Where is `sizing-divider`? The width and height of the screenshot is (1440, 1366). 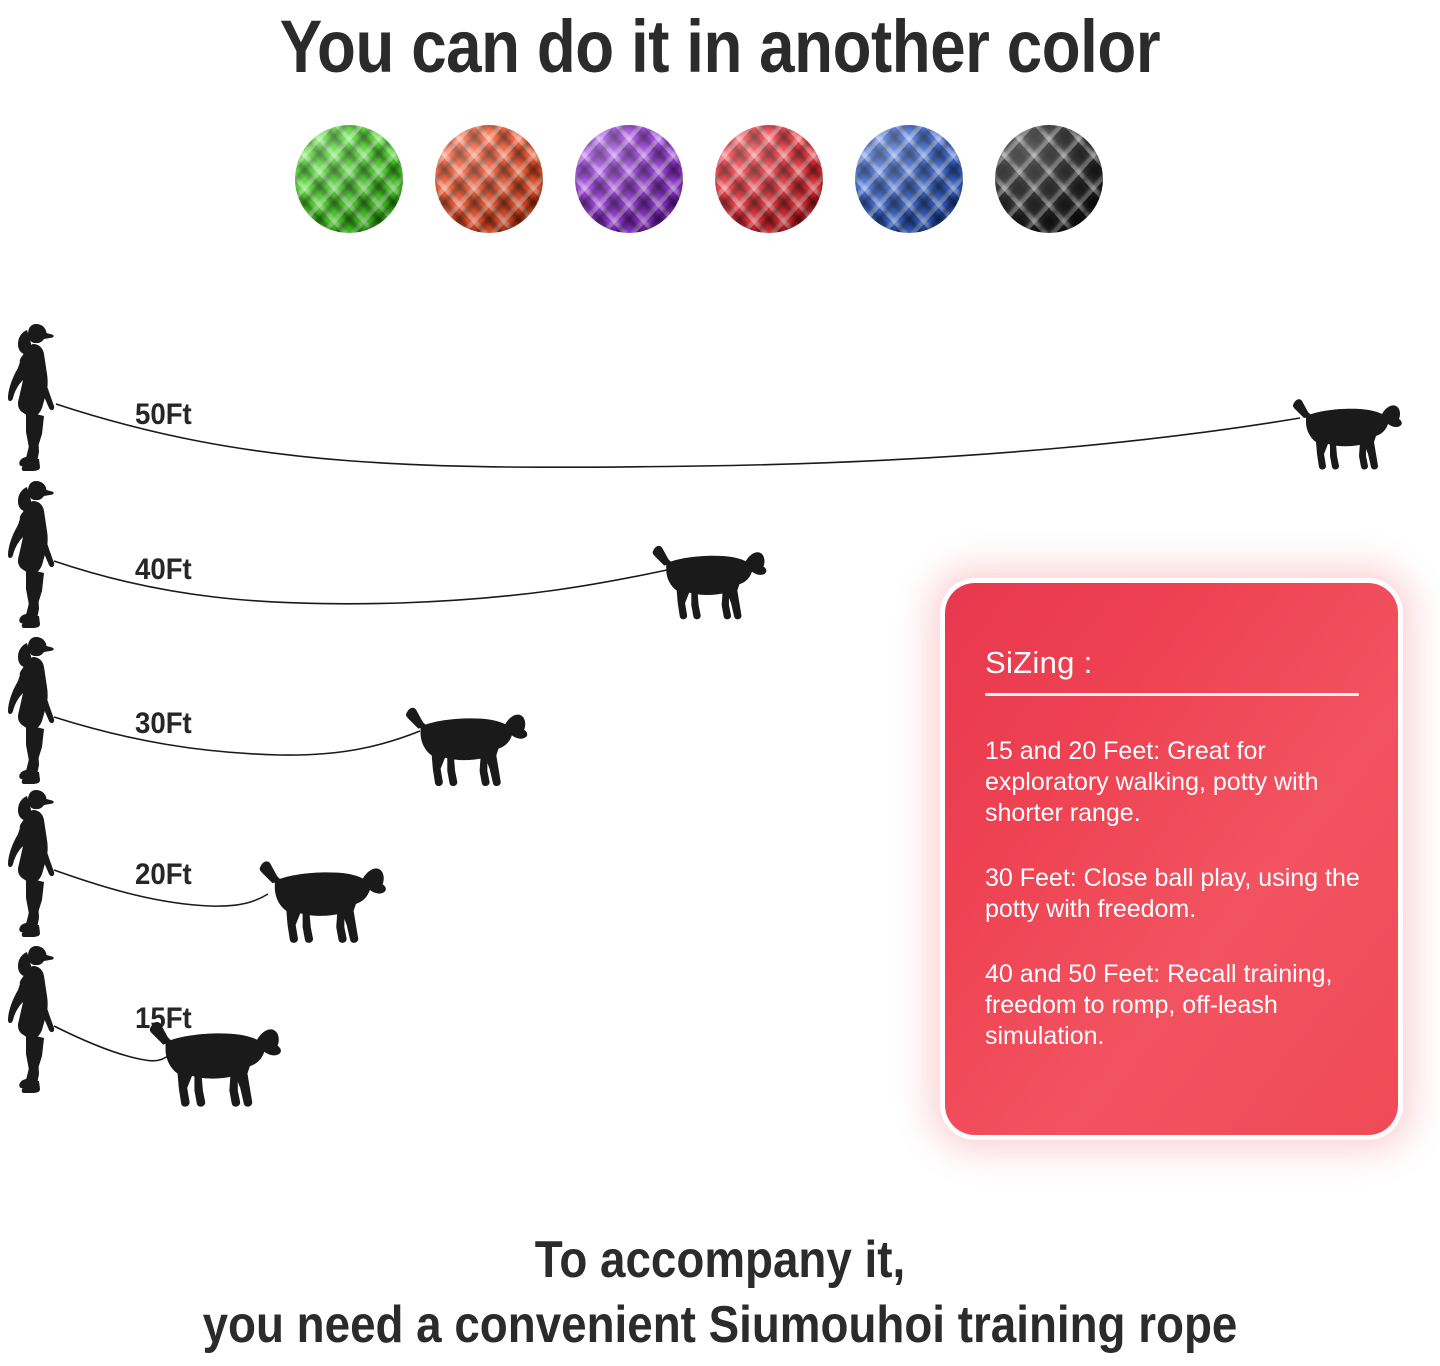
sizing-divider is located at coordinates (1172, 694).